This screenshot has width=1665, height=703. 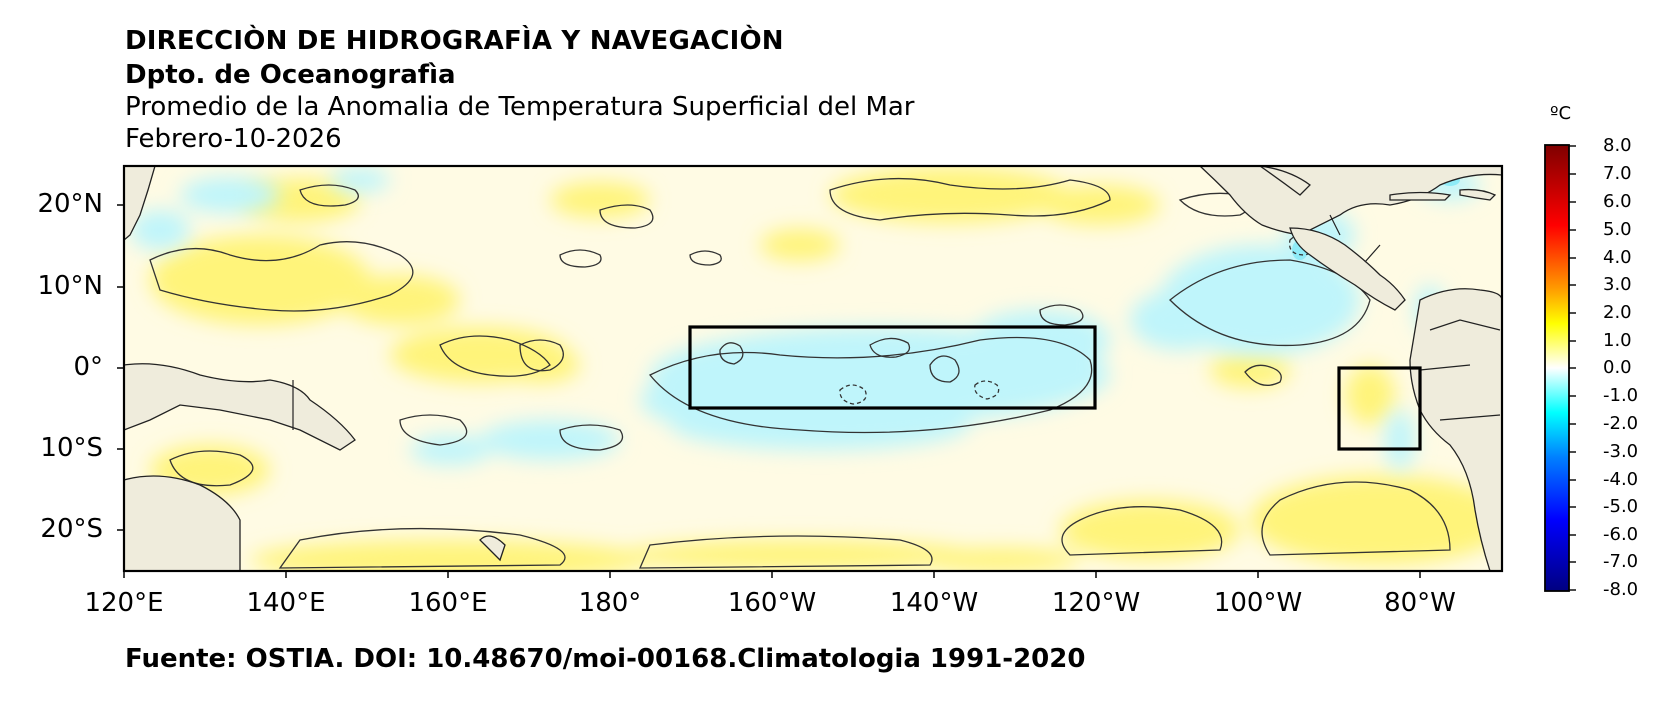 I want to click on lon-label-80w: 80°W, so click(x=1420, y=603).